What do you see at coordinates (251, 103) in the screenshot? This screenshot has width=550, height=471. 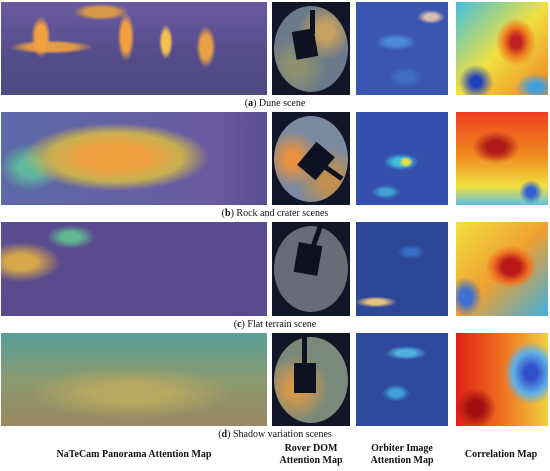 I see `text: a` at bounding box center [251, 103].